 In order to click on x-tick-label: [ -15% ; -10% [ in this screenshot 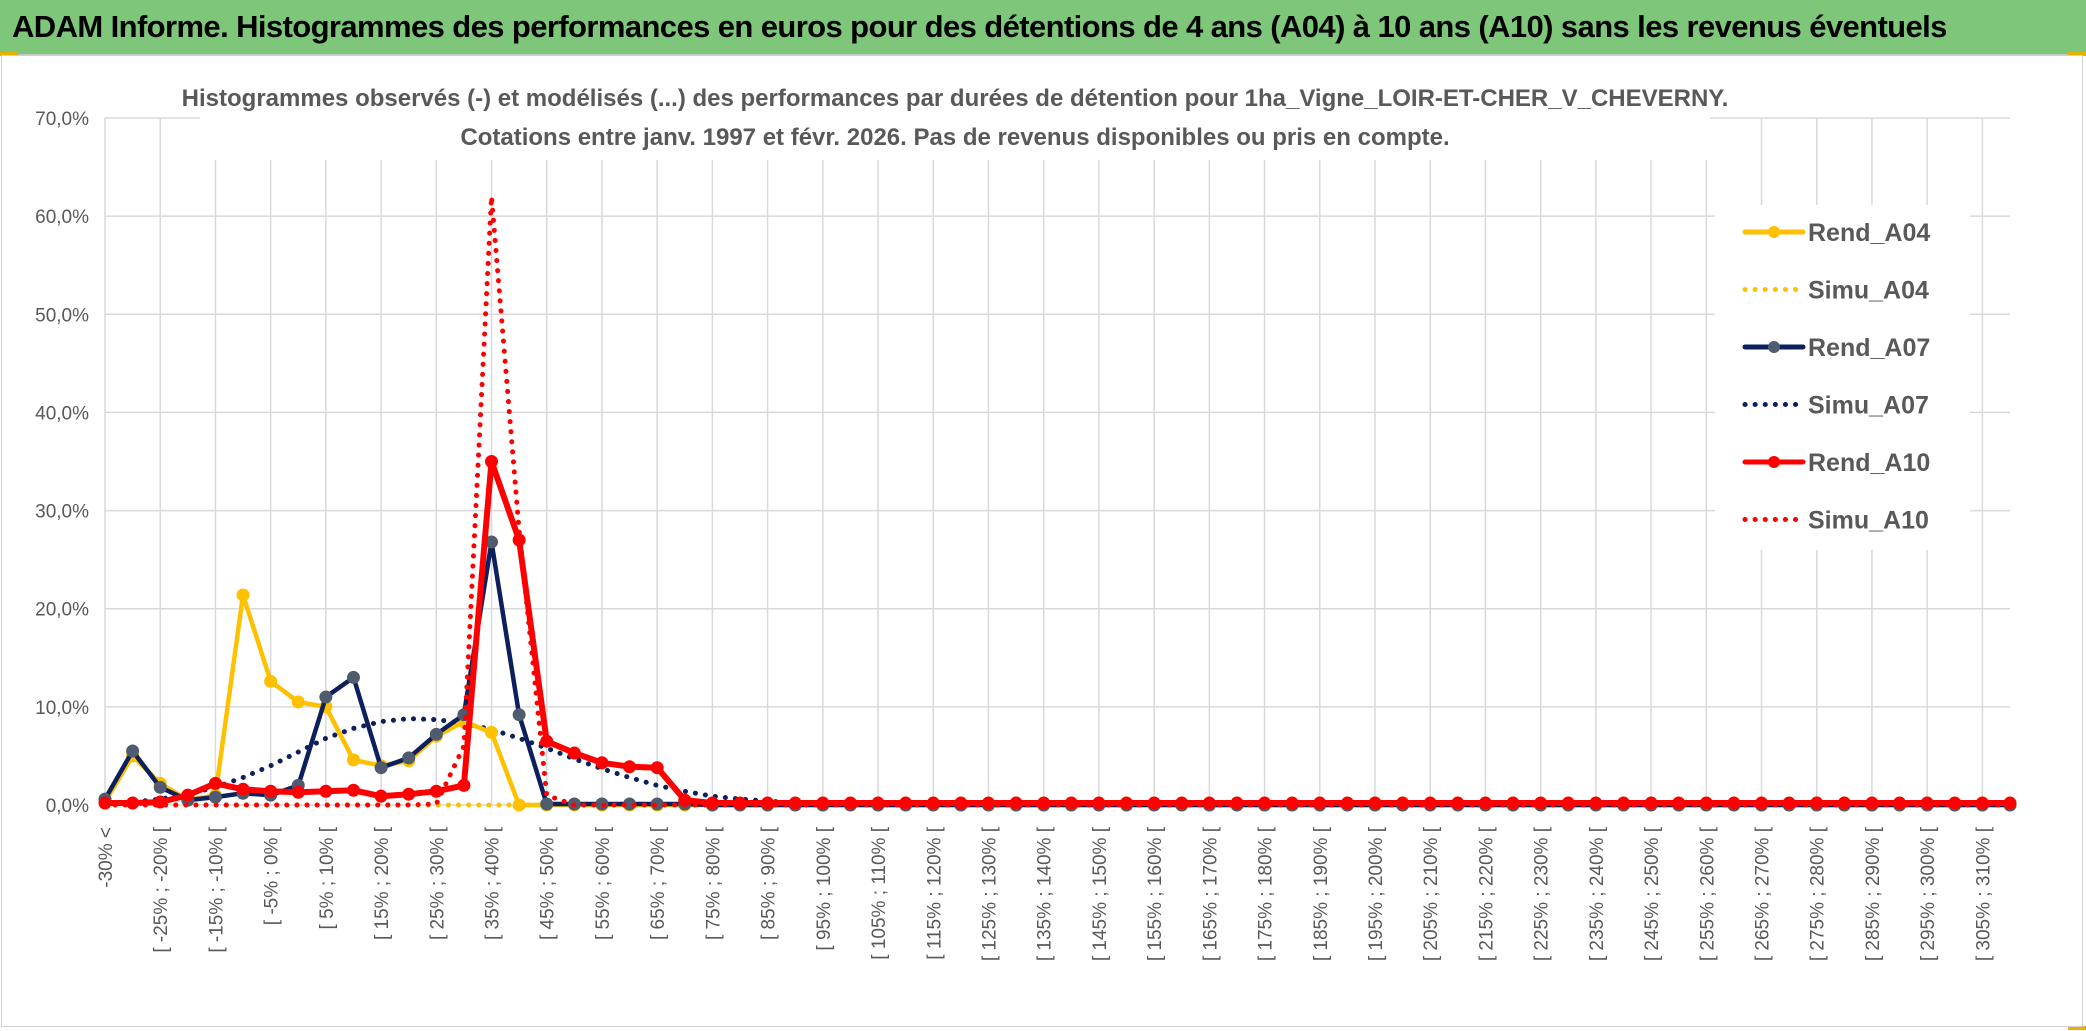, I will do `click(216, 889)`.